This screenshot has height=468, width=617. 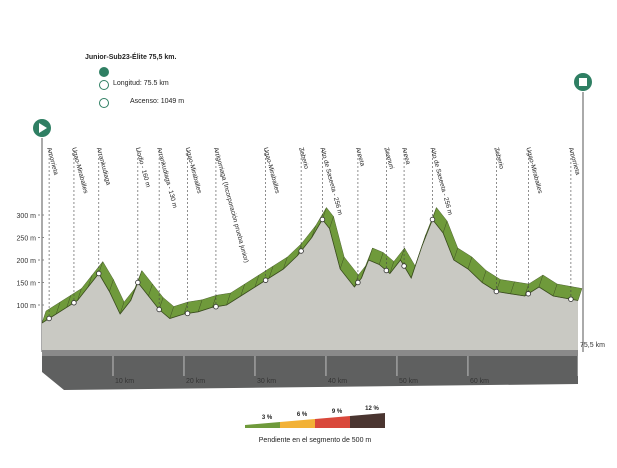 What do you see at coordinates (127, 83) in the screenshot?
I see `length-label: Longitud:` at bounding box center [127, 83].